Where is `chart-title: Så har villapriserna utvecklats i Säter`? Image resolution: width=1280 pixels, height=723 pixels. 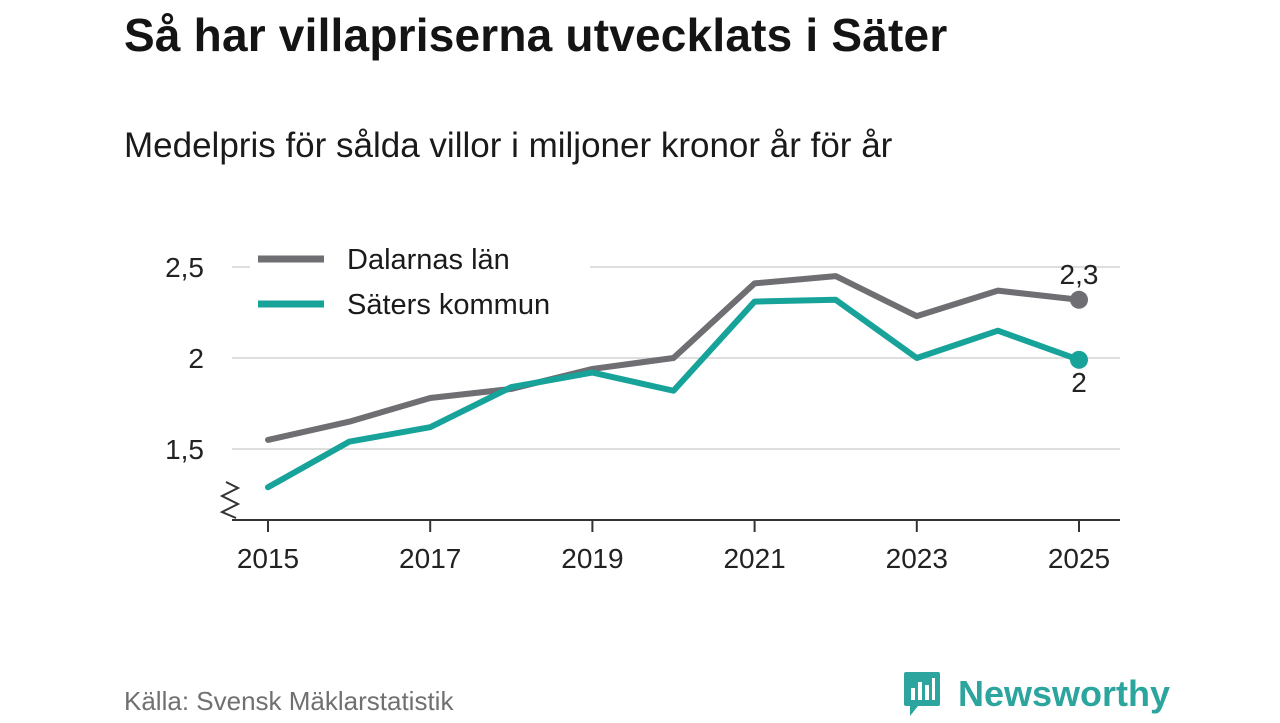 chart-title: Så har villapriserna utvecklats i Säter is located at coordinates (536, 35).